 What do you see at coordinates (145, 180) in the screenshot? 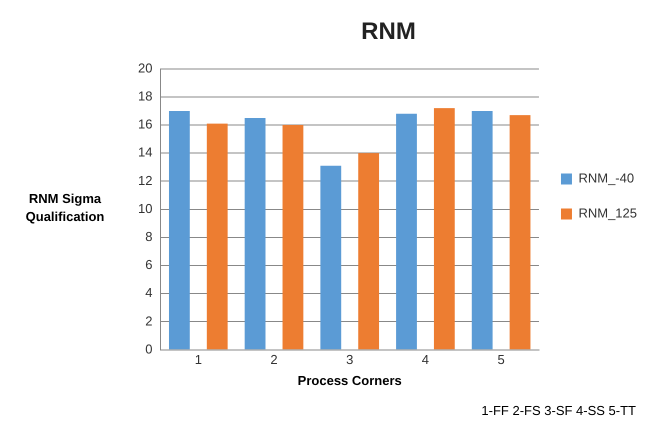
I see `y-tick-label: 12` at bounding box center [145, 180].